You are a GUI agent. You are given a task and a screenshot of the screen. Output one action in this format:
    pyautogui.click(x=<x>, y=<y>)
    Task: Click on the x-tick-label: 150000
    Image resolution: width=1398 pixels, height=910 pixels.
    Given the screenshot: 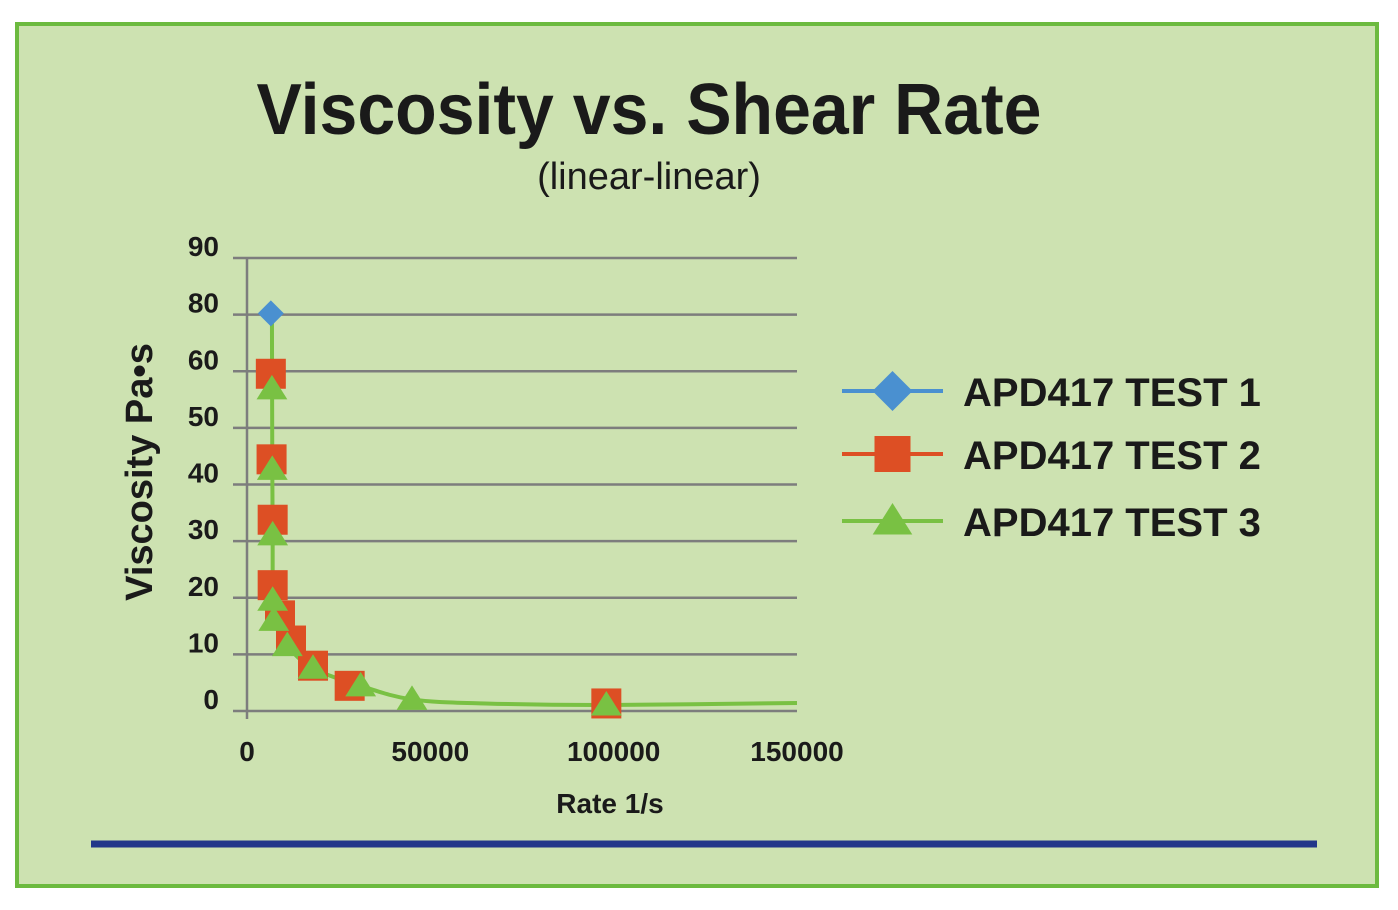 What is the action you would take?
    pyautogui.click(x=796, y=751)
    